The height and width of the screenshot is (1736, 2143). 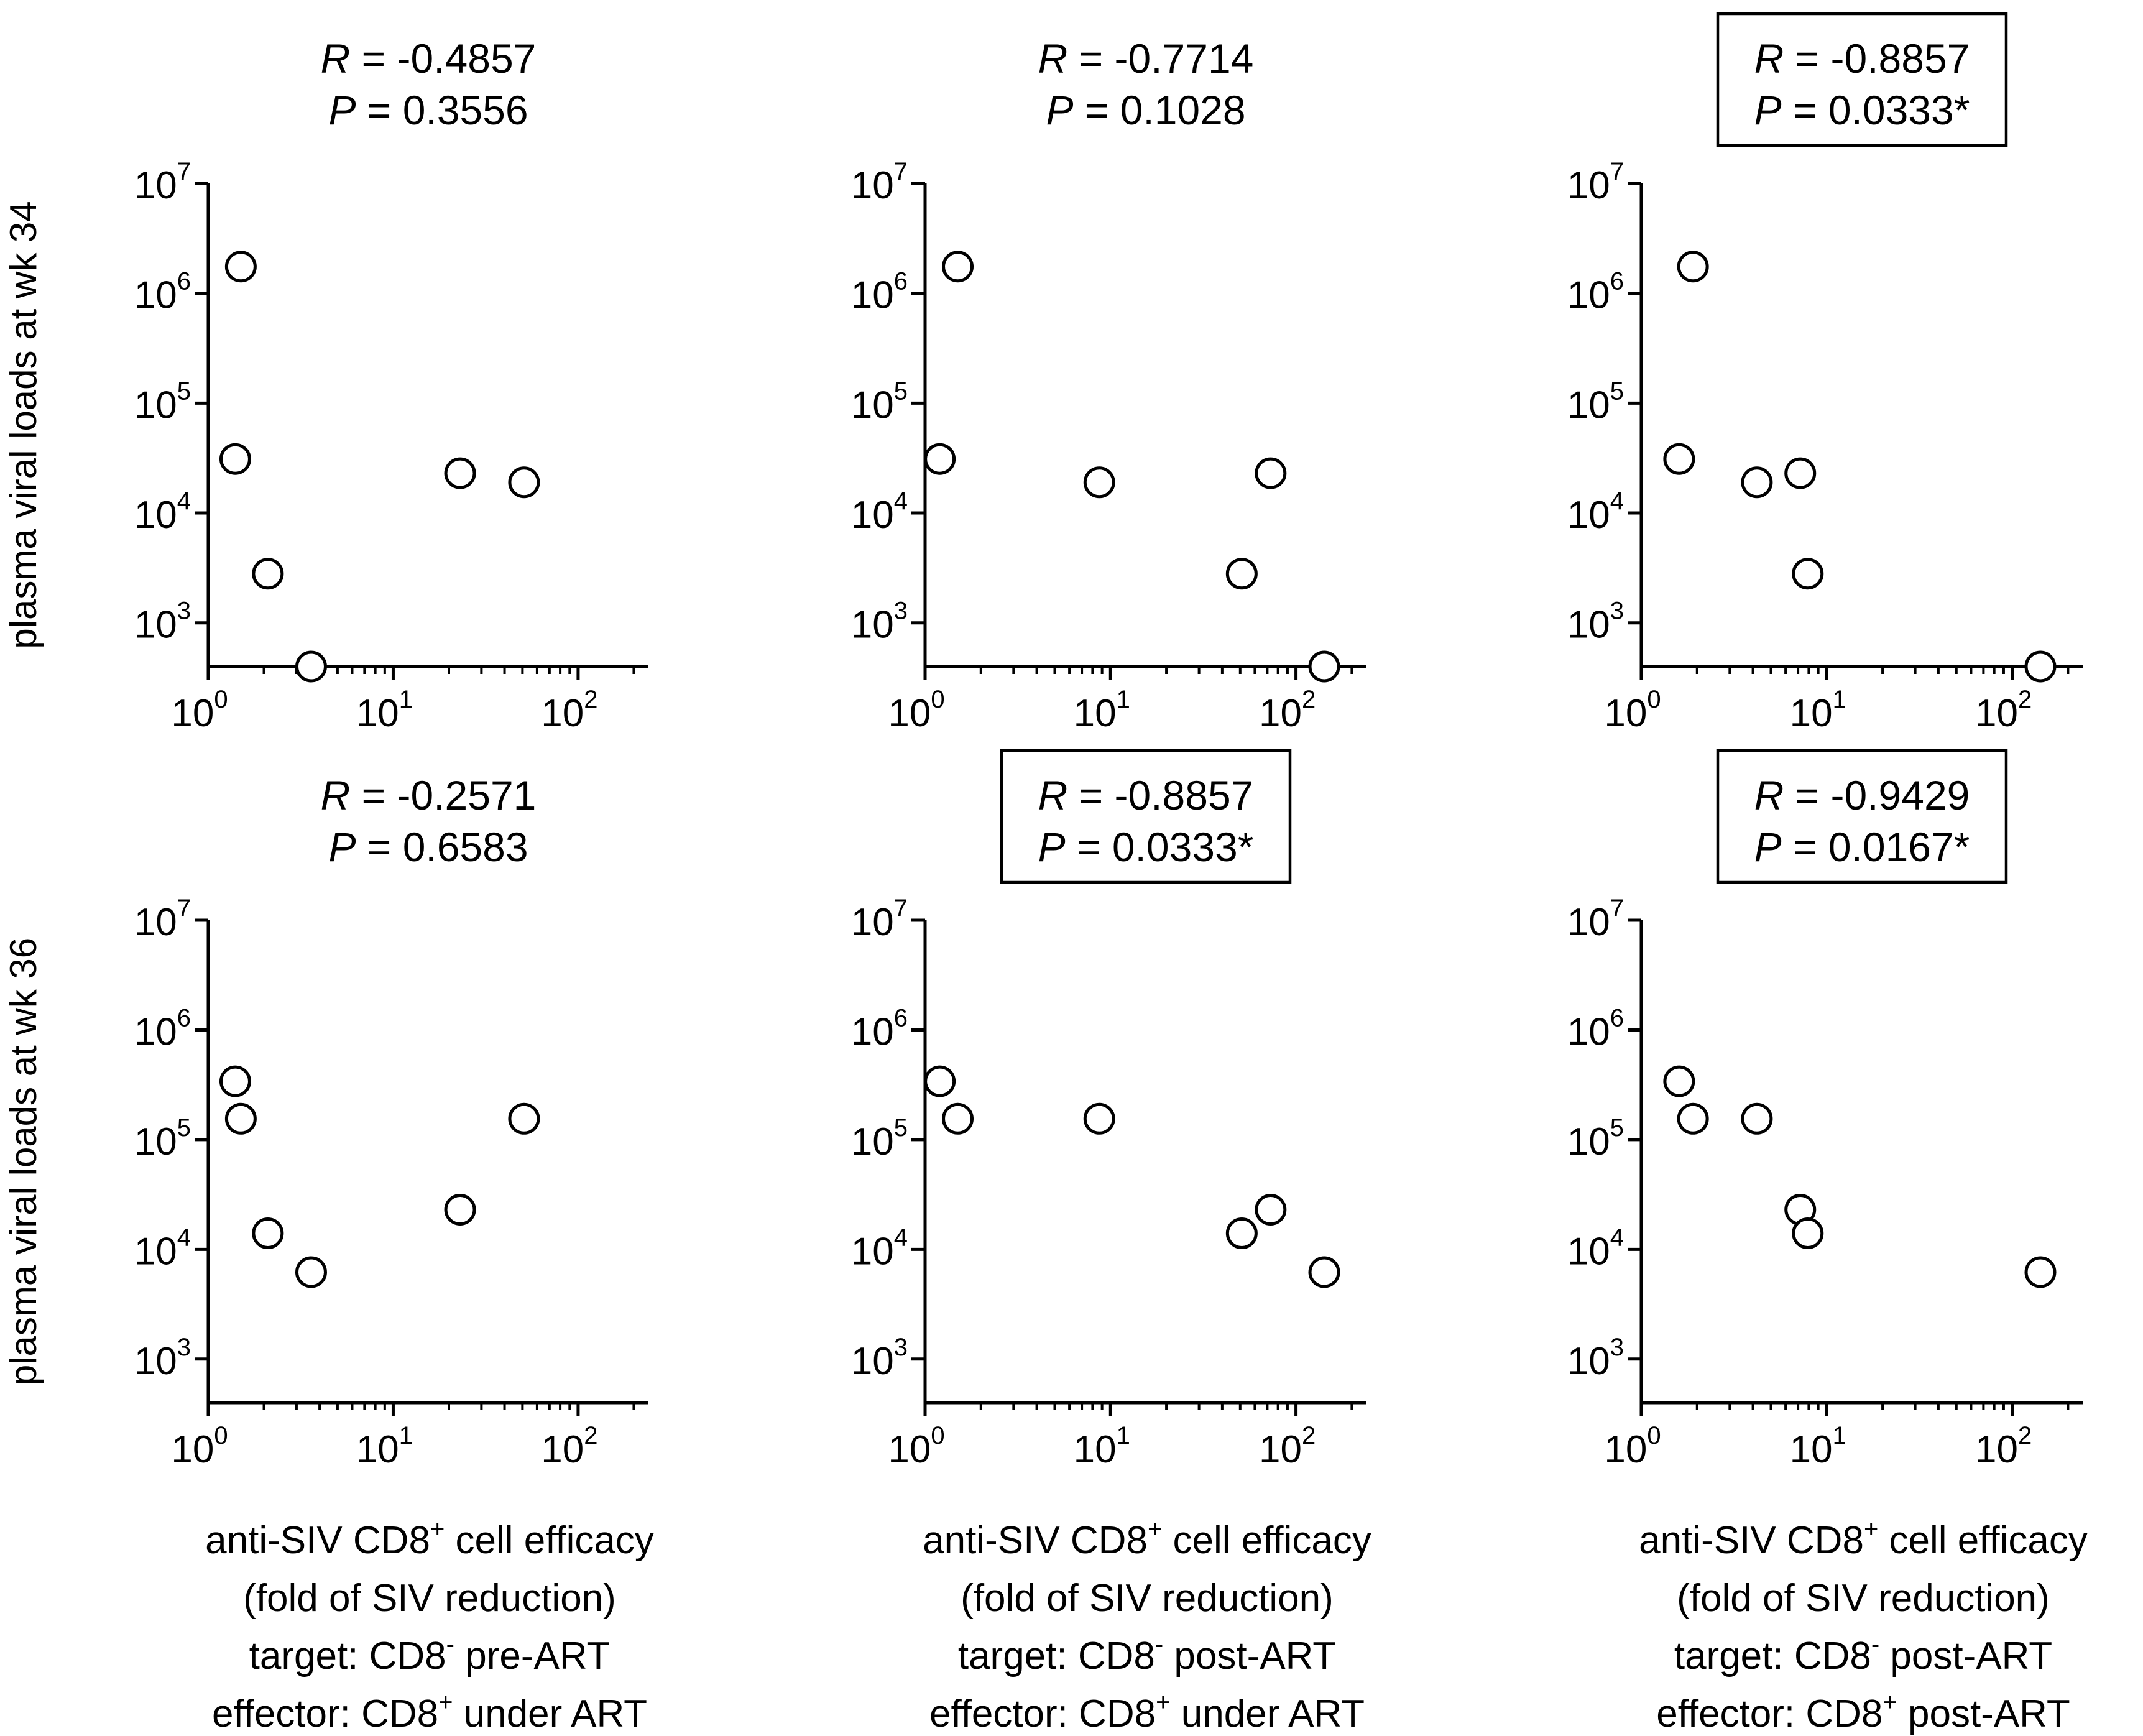 I want to click on r-statistic: R = -0.8857, so click(x=1862, y=58).